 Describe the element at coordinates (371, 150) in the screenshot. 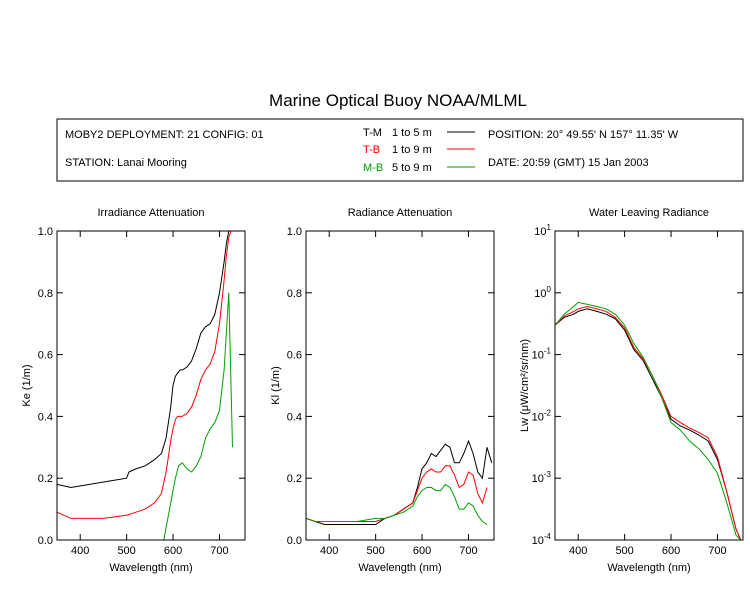

I see `legend-code-tb: T-B` at that location.